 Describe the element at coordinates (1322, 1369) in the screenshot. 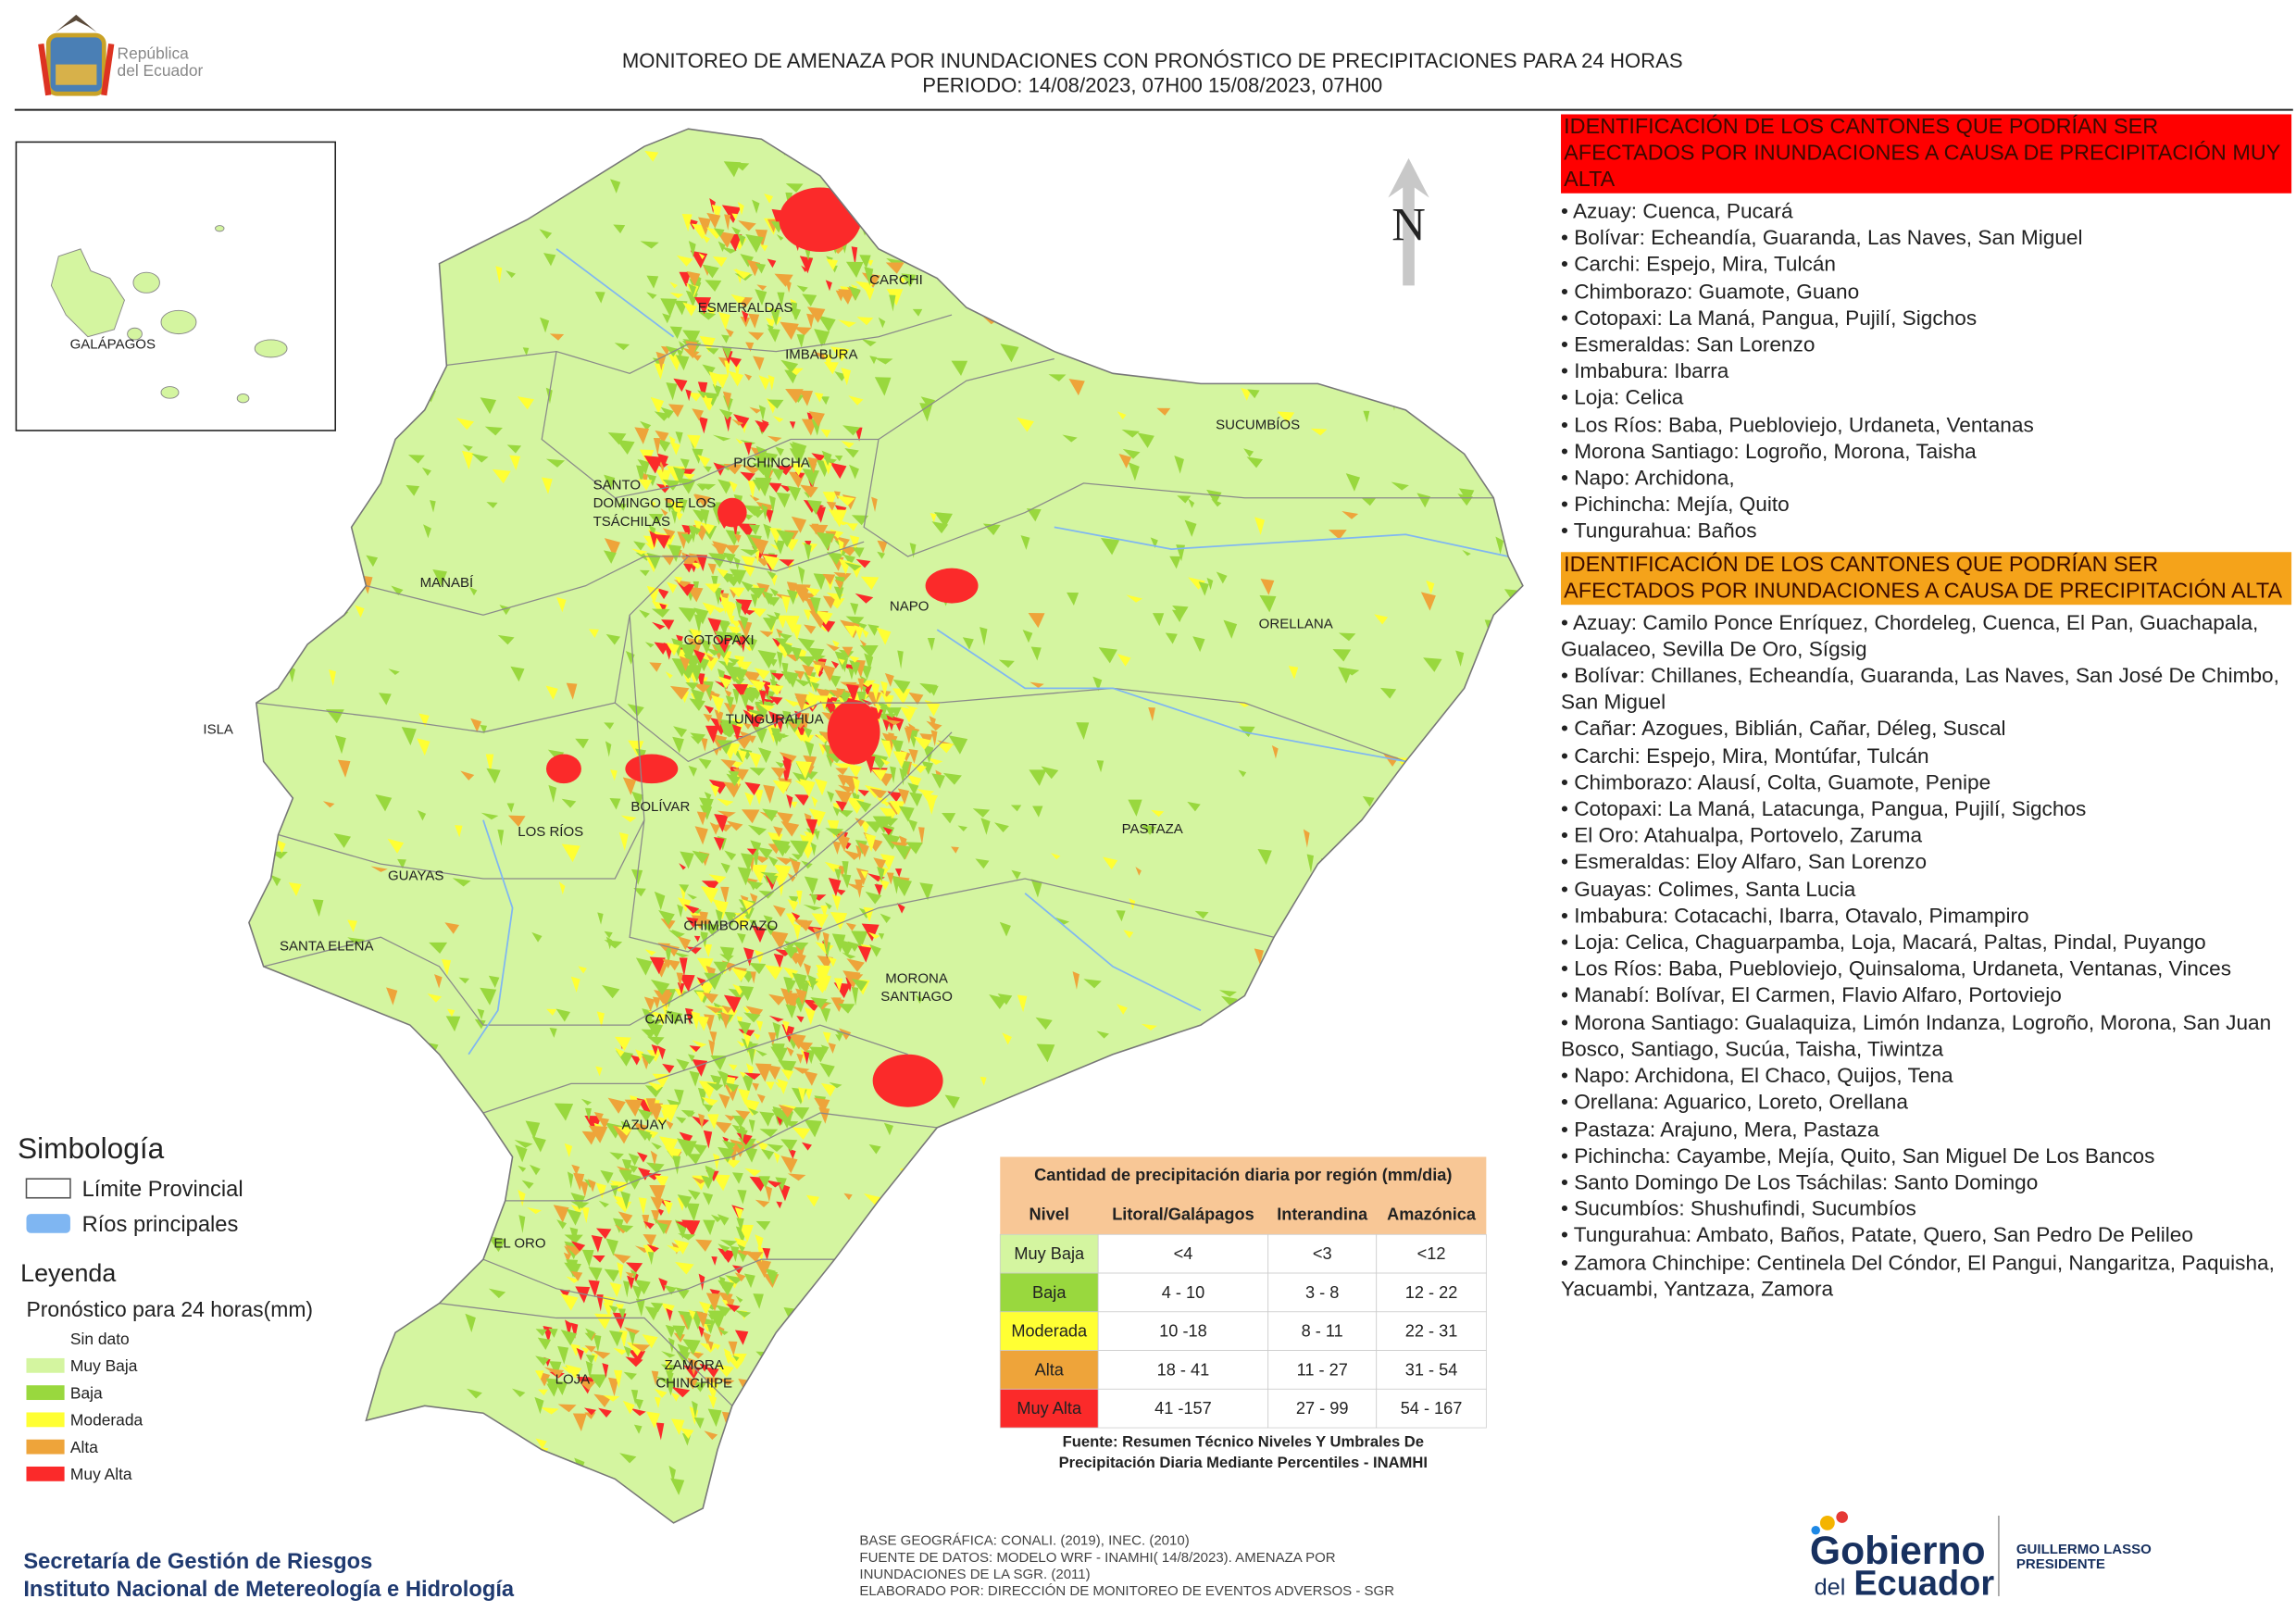

I see `table-cell: 11 - 27` at that location.